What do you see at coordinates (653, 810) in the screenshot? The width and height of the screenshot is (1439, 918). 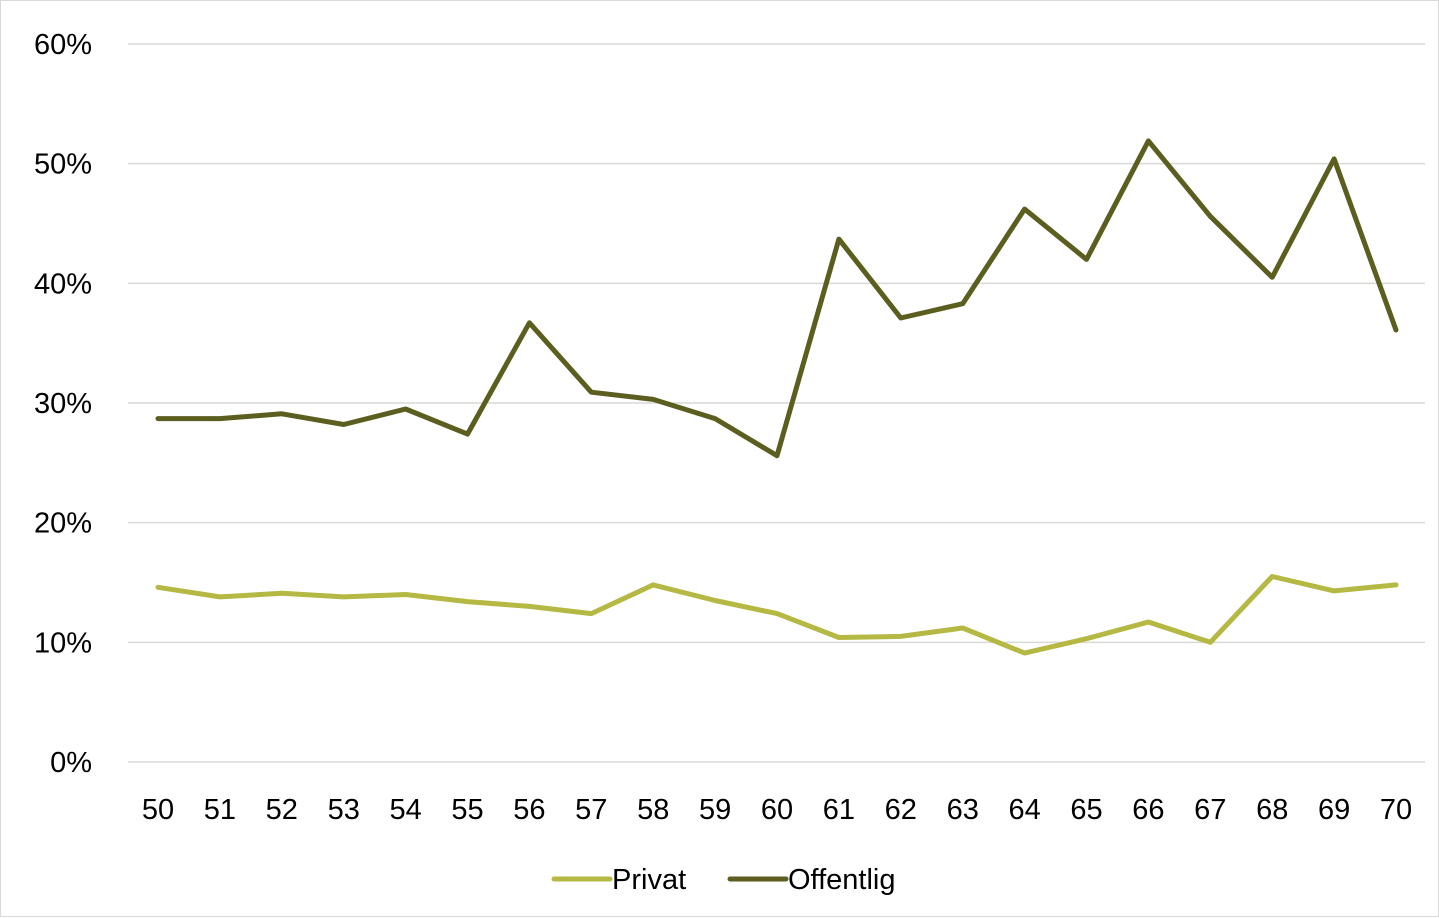 I see `x-tick-label: 58` at bounding box center [653, 810].